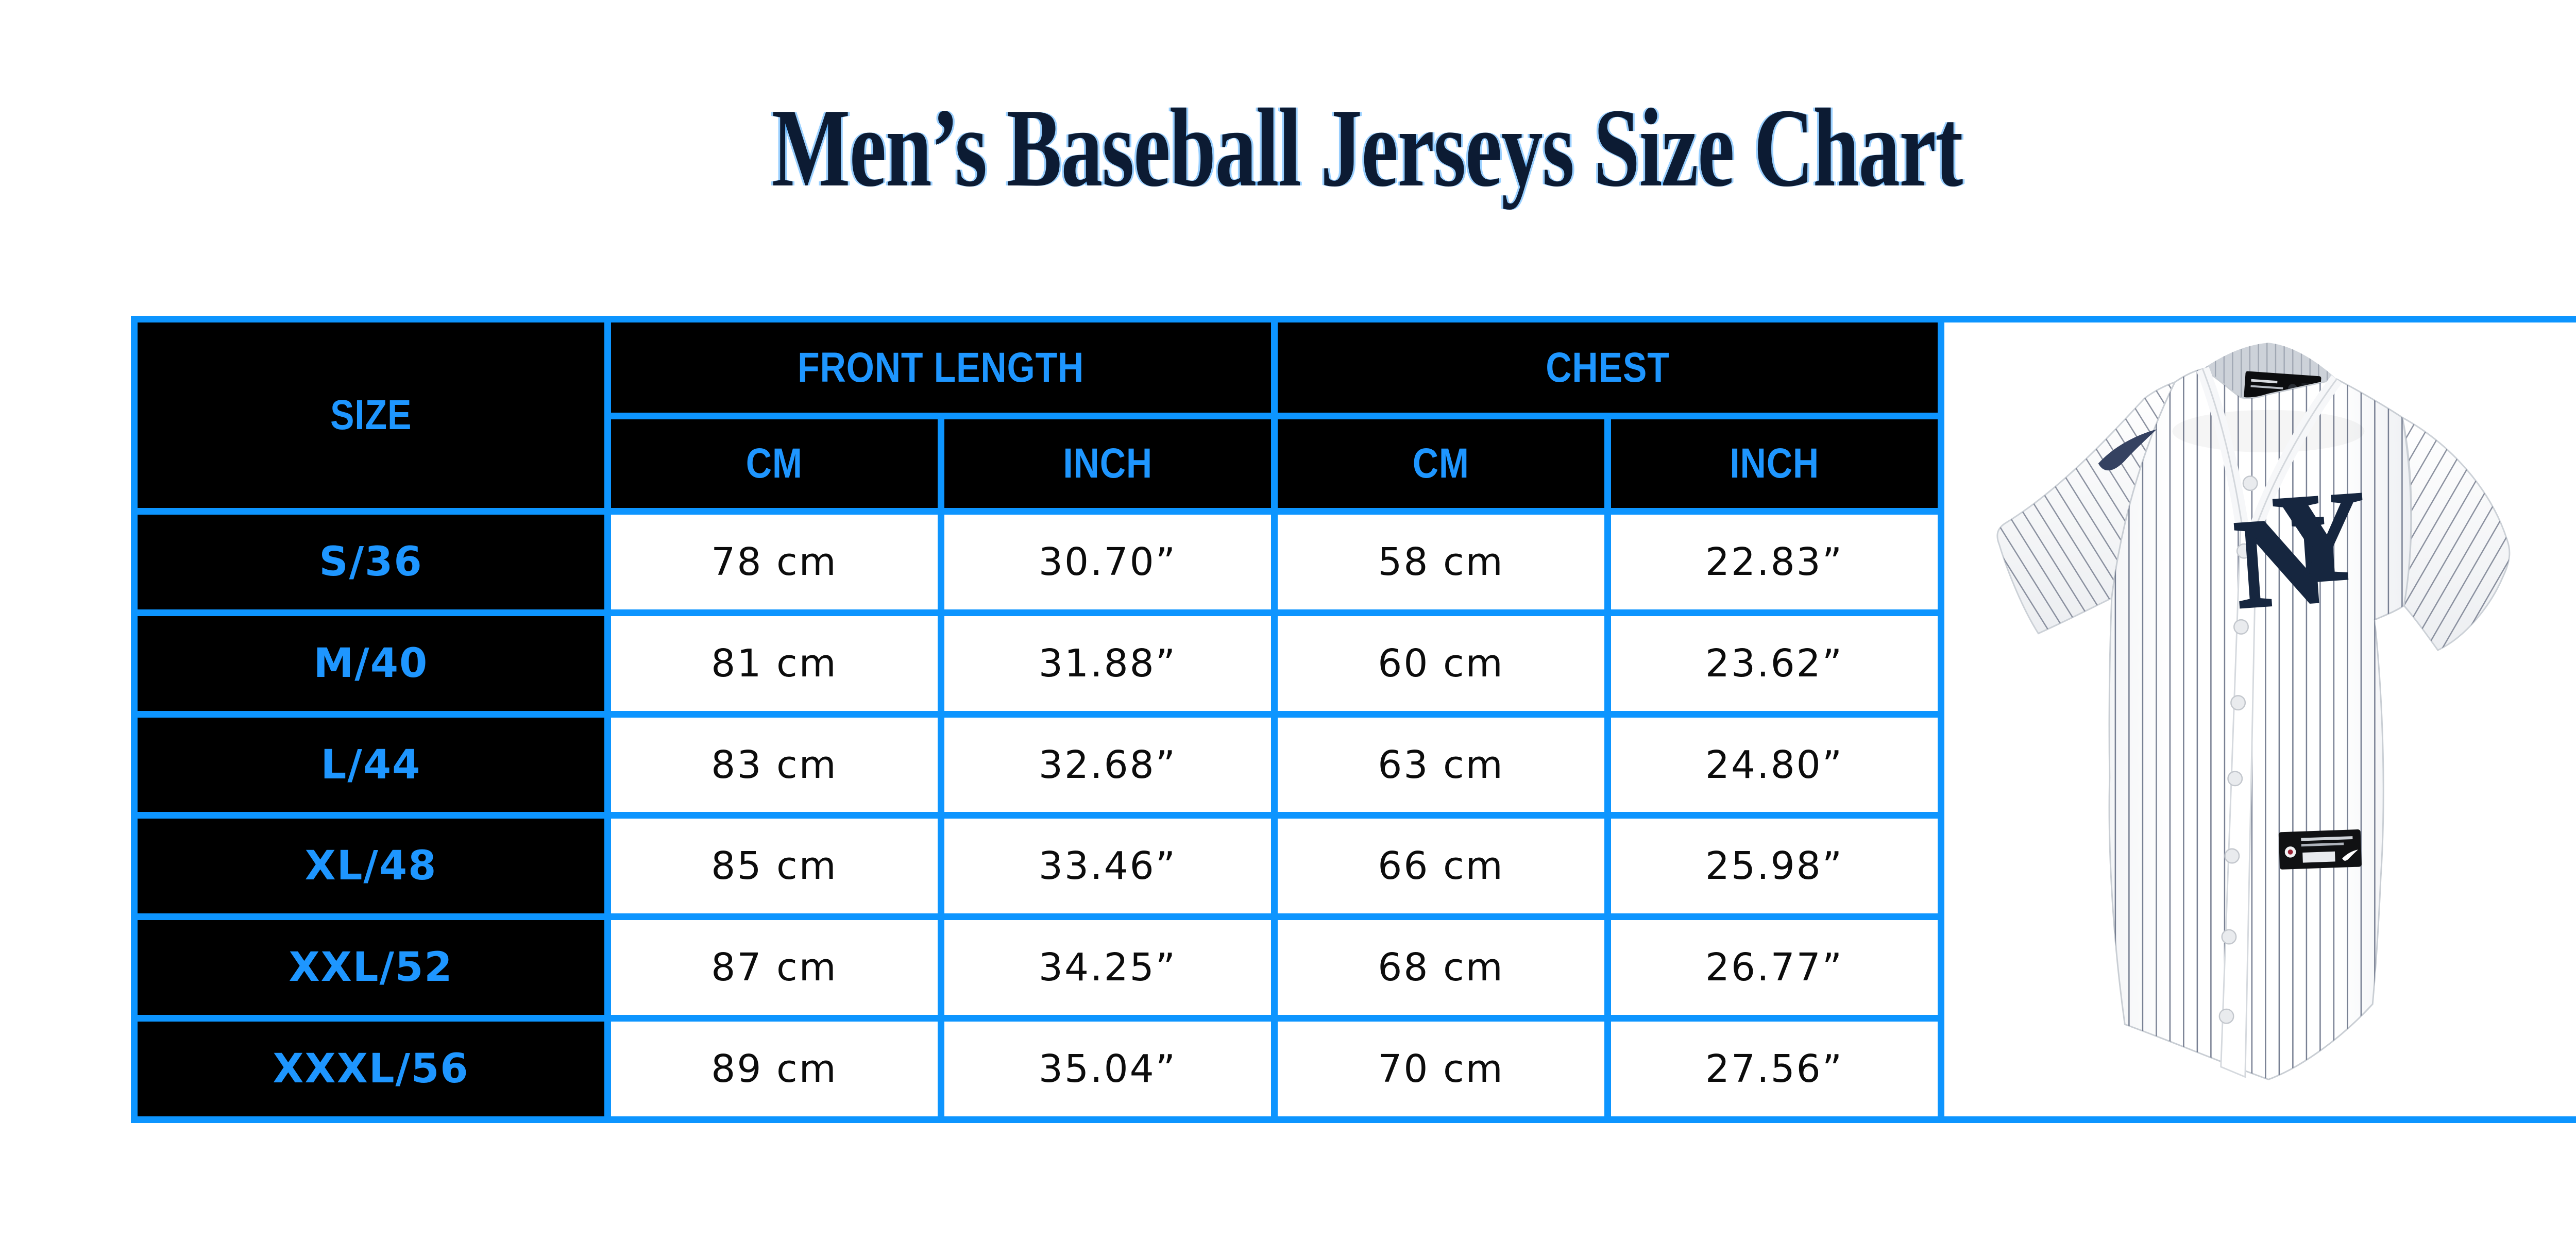 This screenshot has width=2576, height=1257. I want to click on subheader-front-cm: CM, so click(774, 464).